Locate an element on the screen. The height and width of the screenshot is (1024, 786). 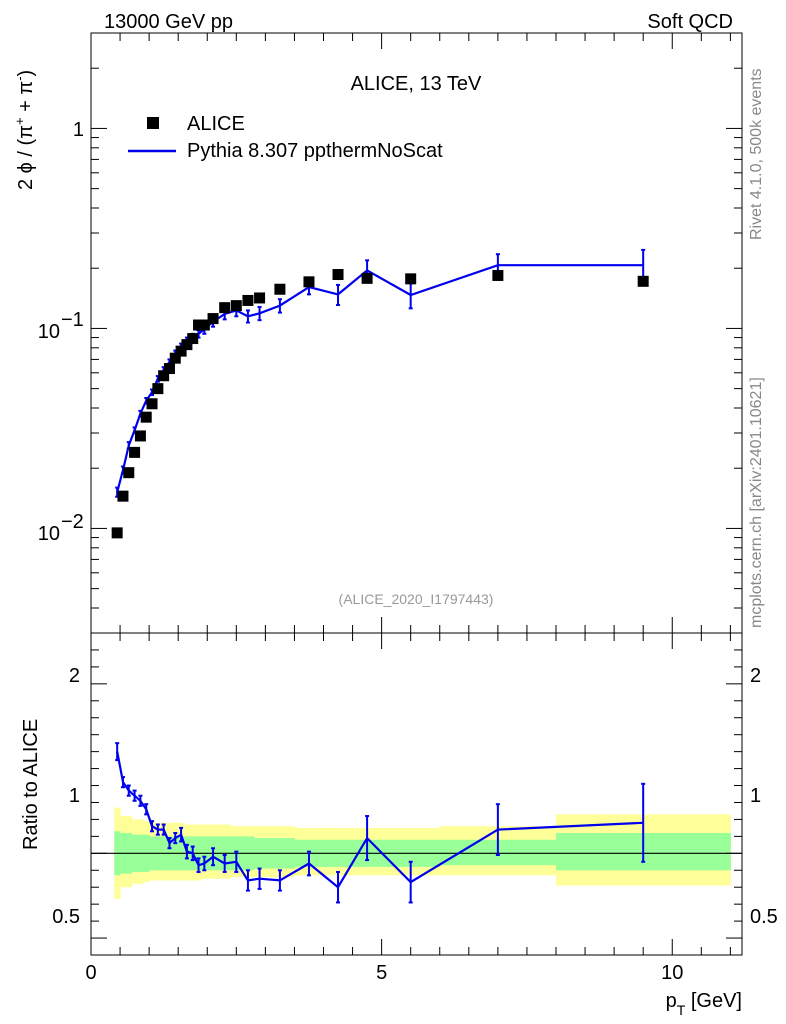
ytick-0.01-exp: −2 is located at coordinates (72, 522).